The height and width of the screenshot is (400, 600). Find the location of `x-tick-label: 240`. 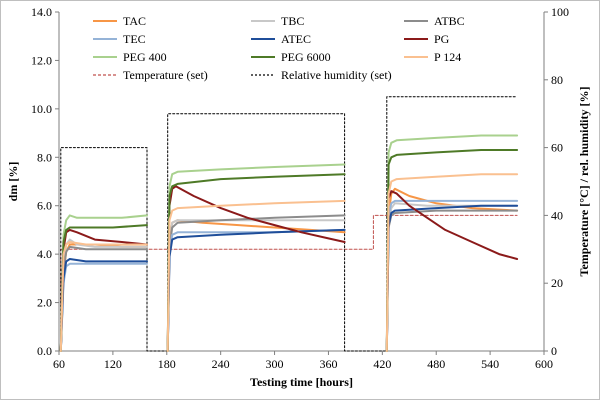

x-tick-label: 240 is located at coordinates (221, 364).